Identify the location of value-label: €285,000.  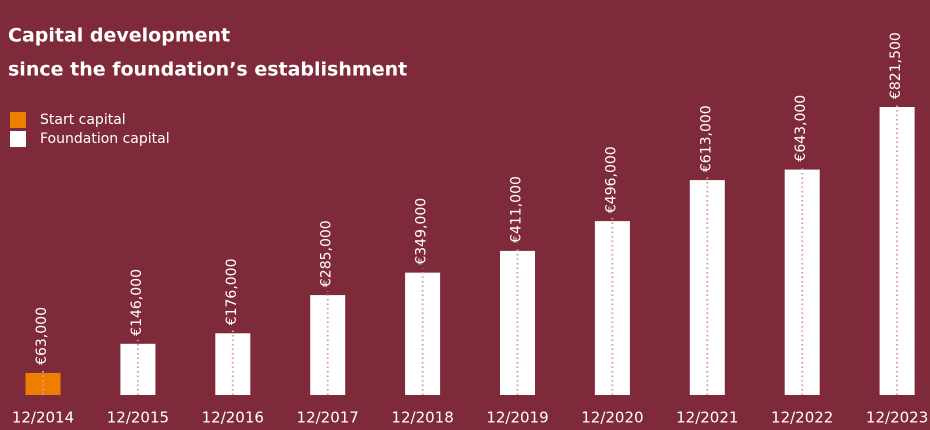
(327, 253).